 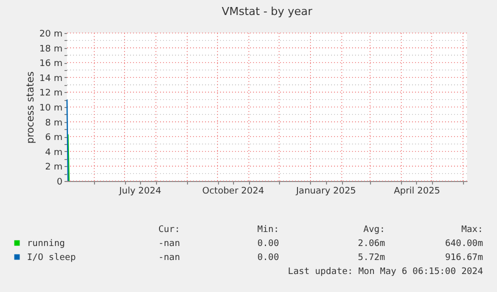 I want to click on x-tick-label: April 2025, so click(x=417, y=191).